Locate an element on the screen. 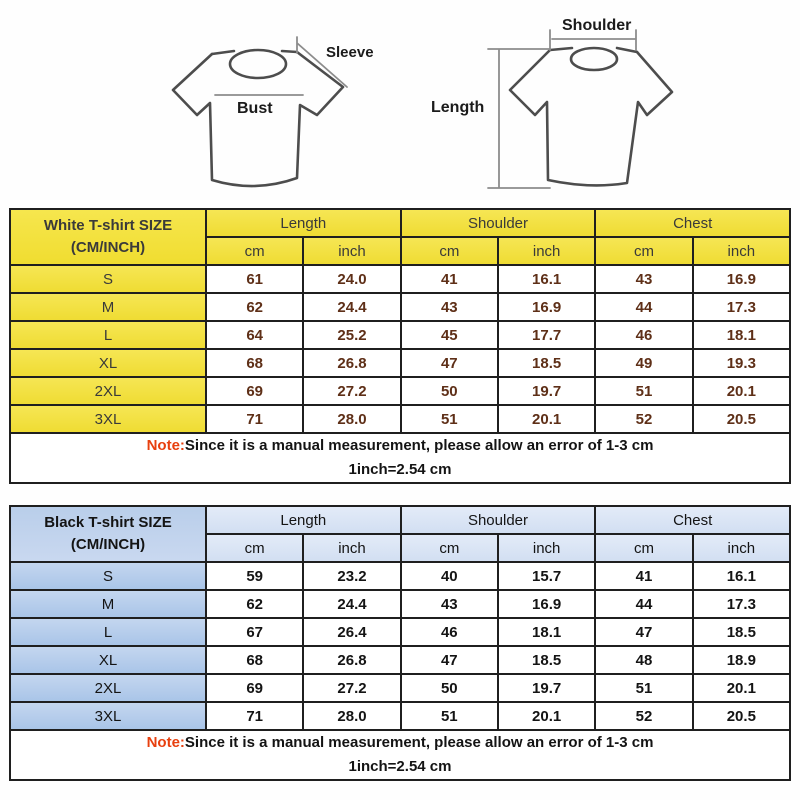 Image resolution: width=800 pixels, height=800 pixels. measurement-value-cell: 68 is located at coordinates (254, 660).